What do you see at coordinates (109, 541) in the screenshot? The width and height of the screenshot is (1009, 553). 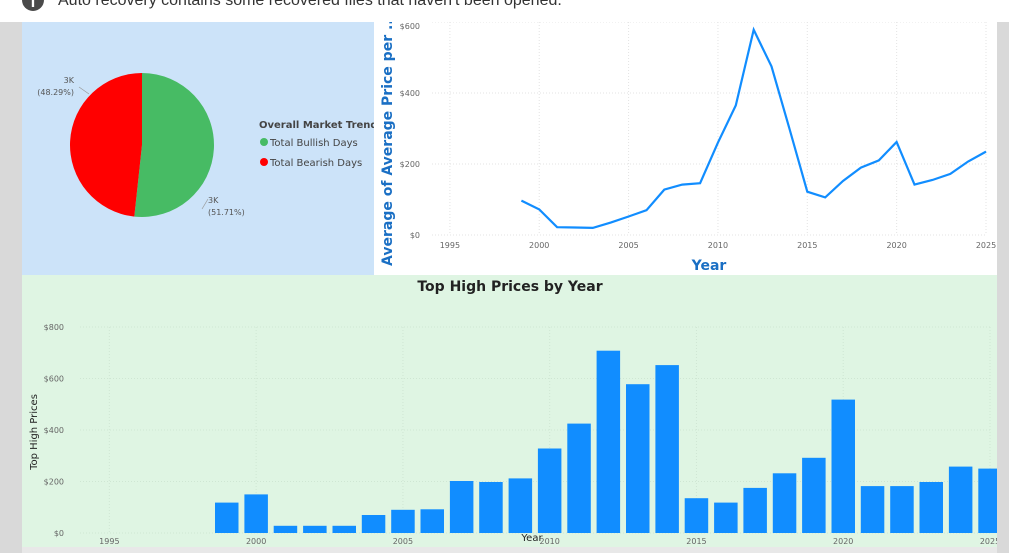 I see `bar-x-tick-label: 1995` at bounding box center [109, 541].